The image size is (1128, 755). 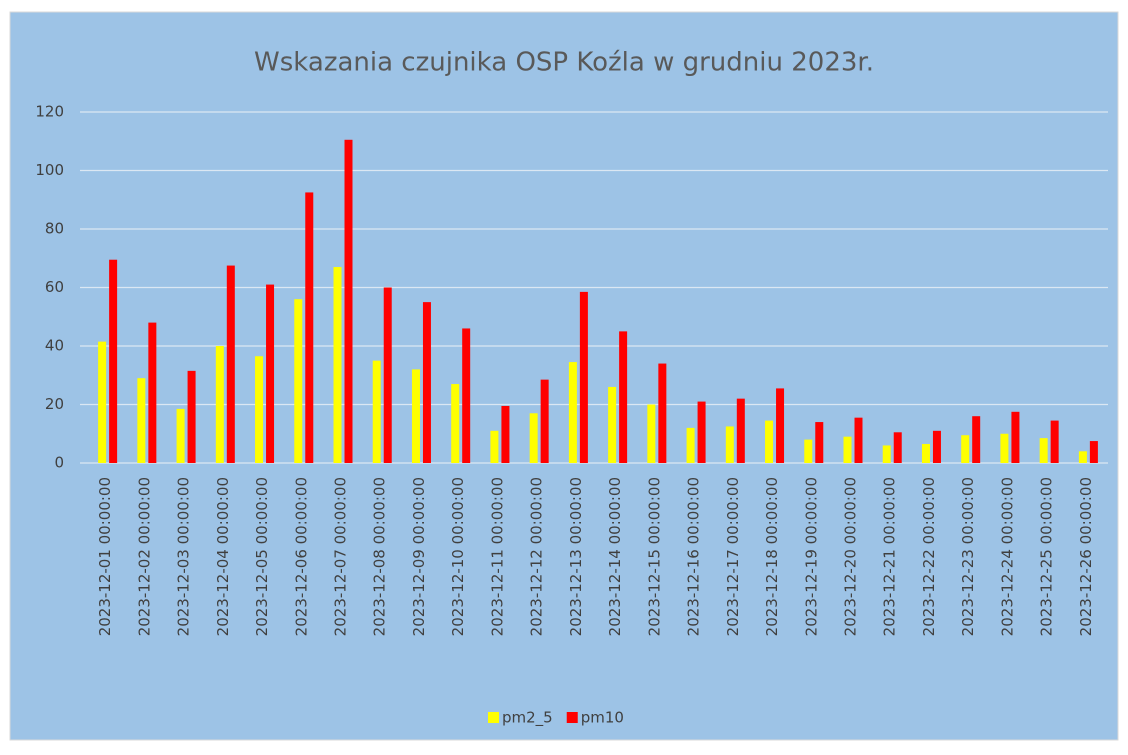 I want to click on y-tick-label: 80, so click(x=54, y=229).